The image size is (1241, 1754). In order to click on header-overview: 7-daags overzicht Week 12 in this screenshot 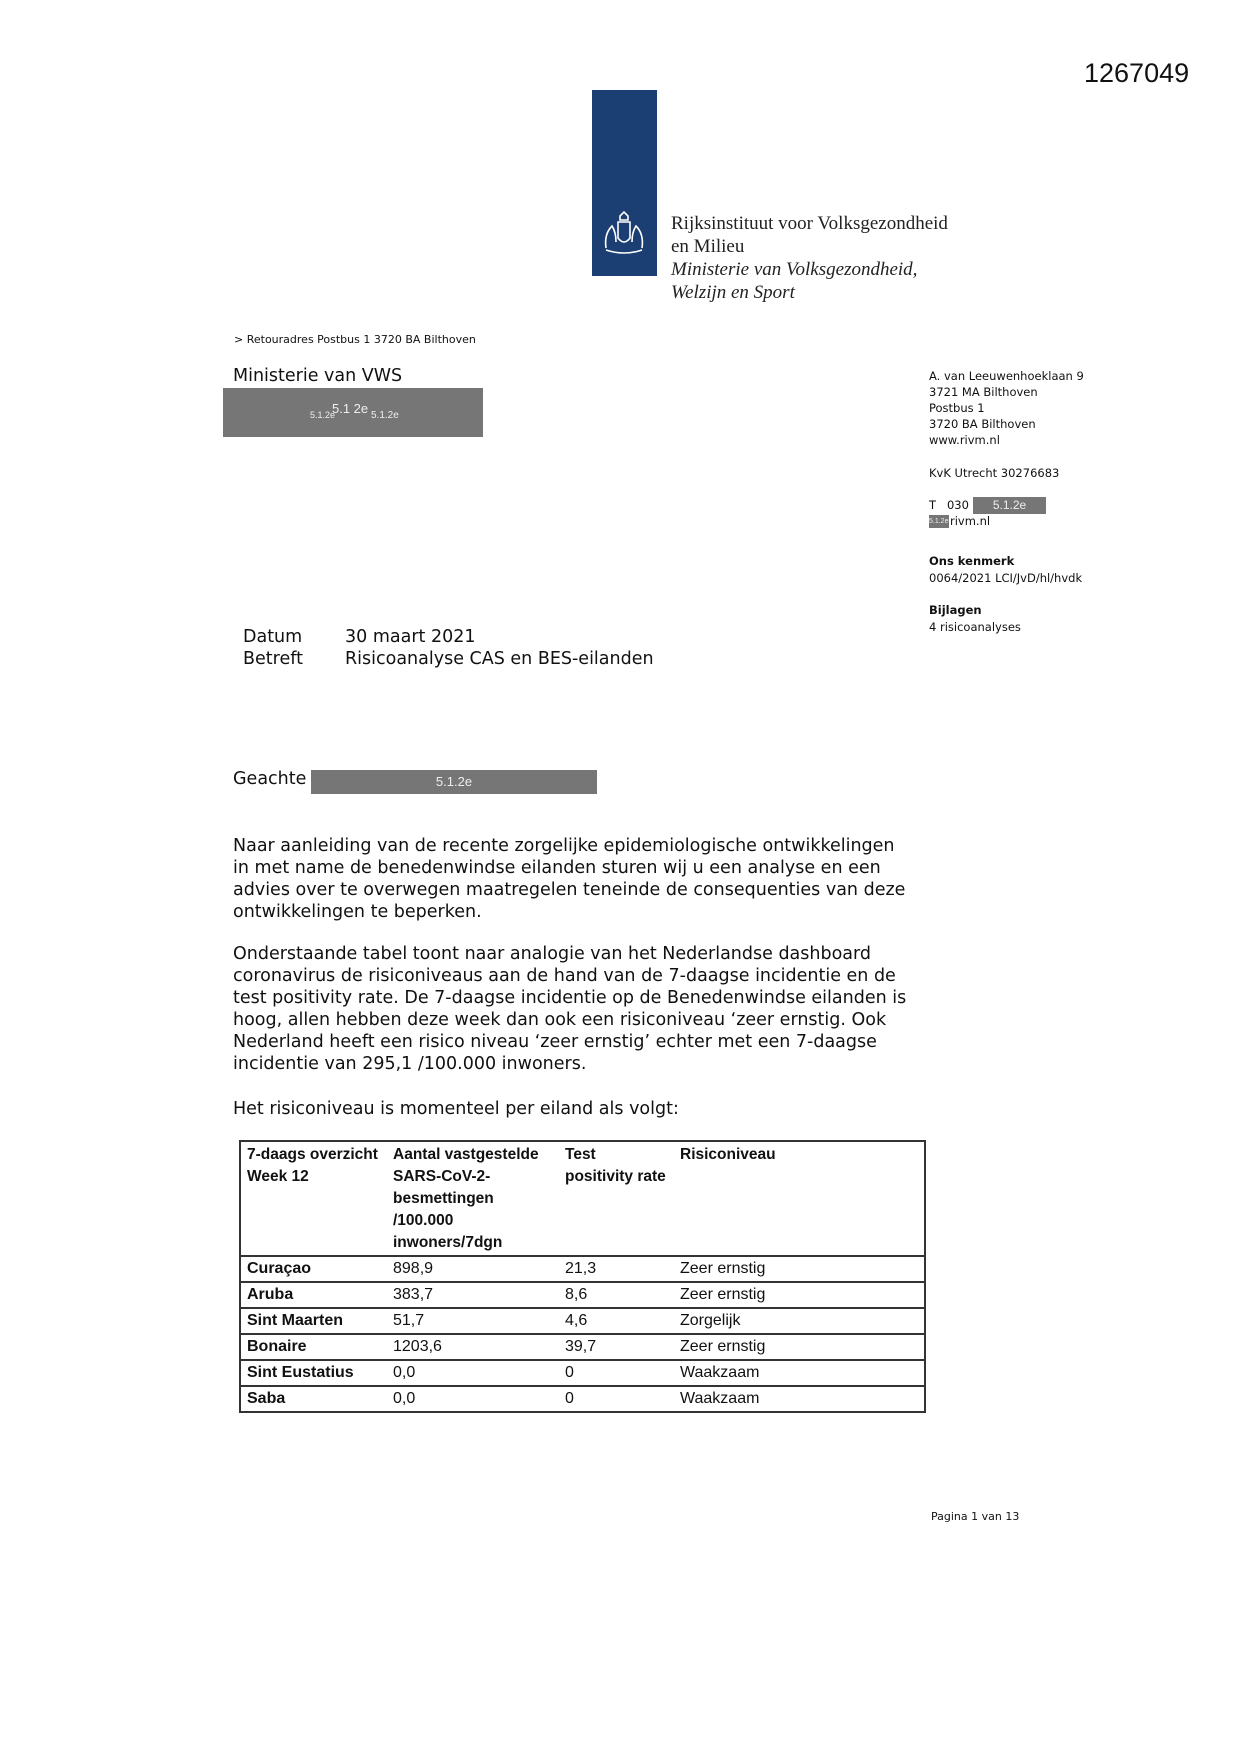, I will do `click(312, 1165)`.